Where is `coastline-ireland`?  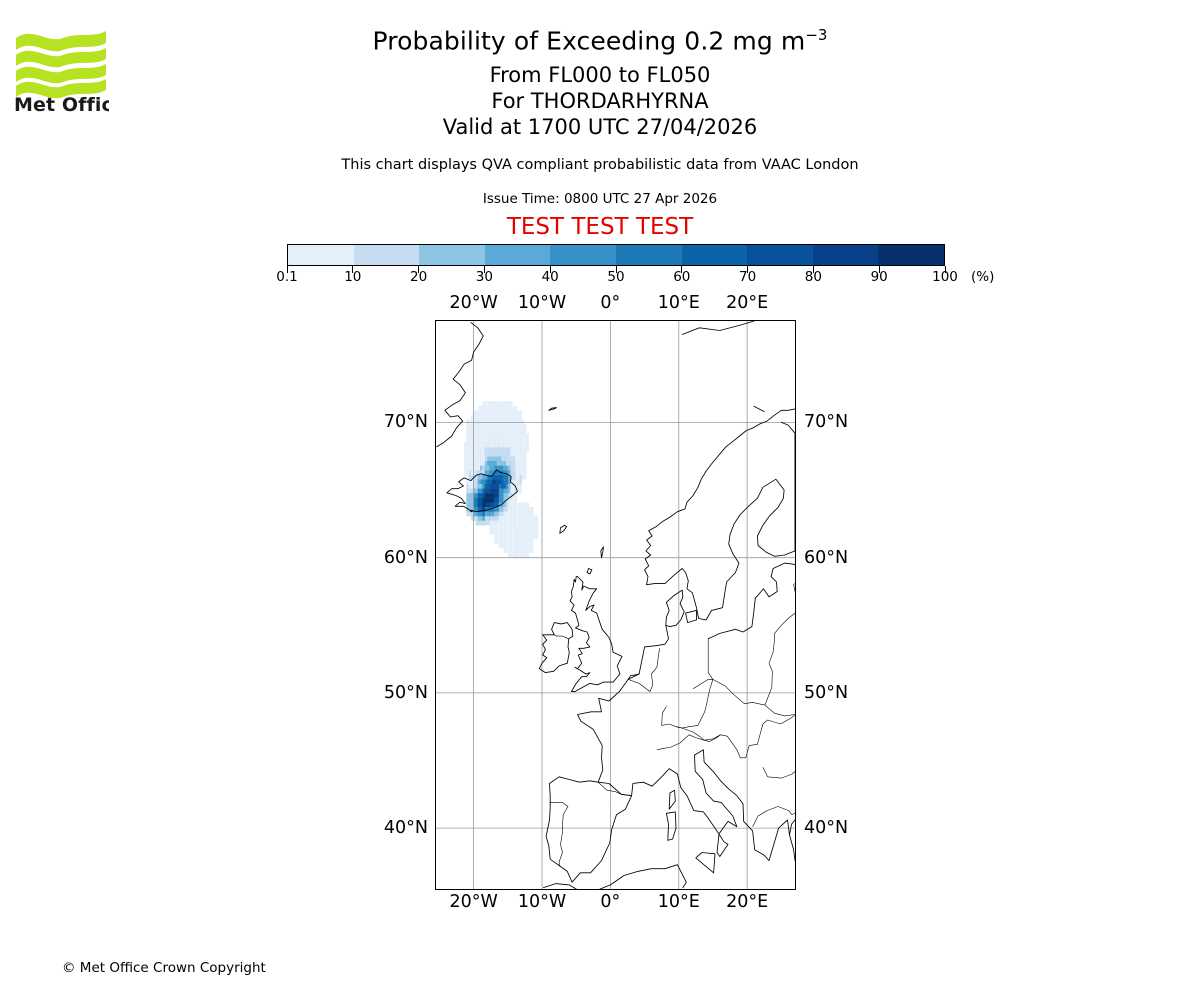
coastline-ireland is located at coordinates (556, 648).